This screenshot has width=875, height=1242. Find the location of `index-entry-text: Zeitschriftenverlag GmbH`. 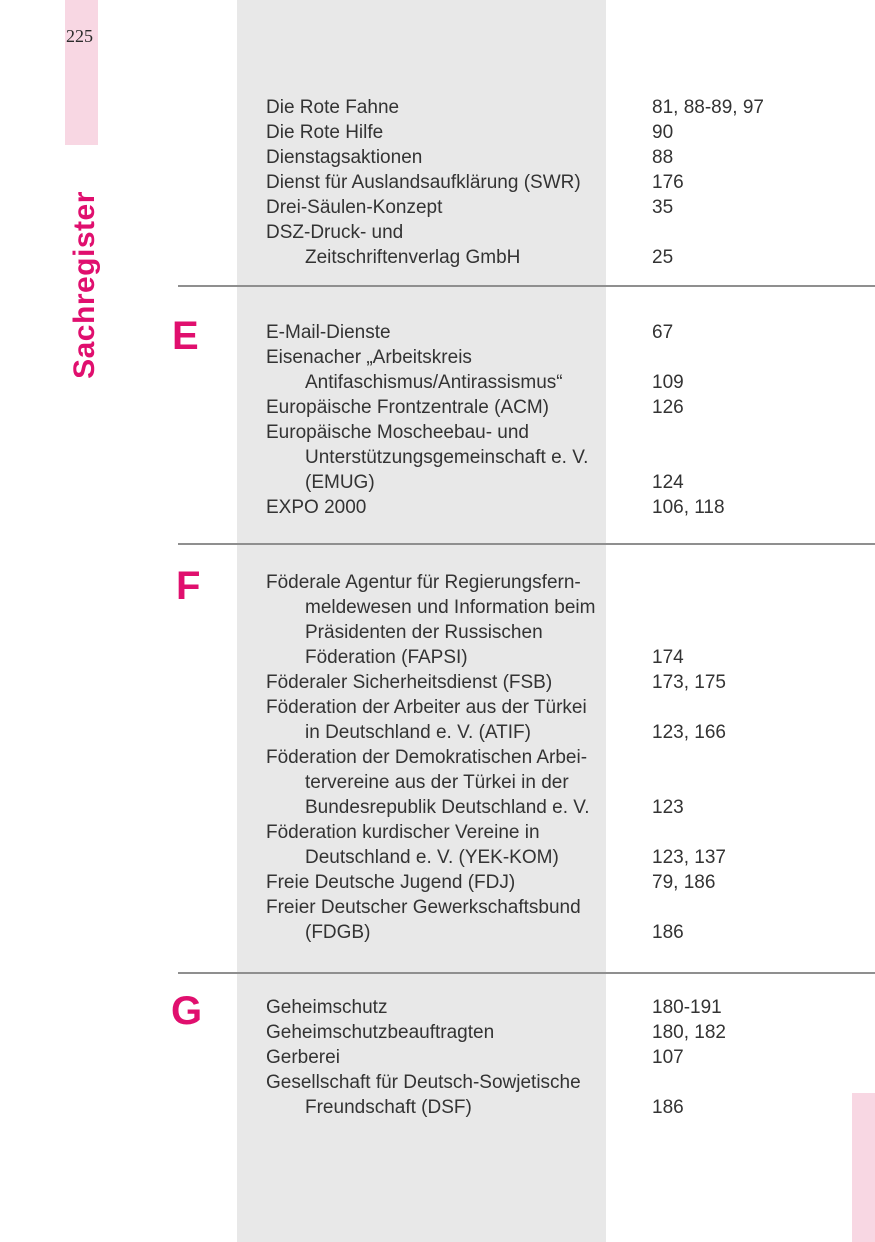

index-entry-text: Zeitschriftenverlag GmbH is located at coordinates (413, 257).